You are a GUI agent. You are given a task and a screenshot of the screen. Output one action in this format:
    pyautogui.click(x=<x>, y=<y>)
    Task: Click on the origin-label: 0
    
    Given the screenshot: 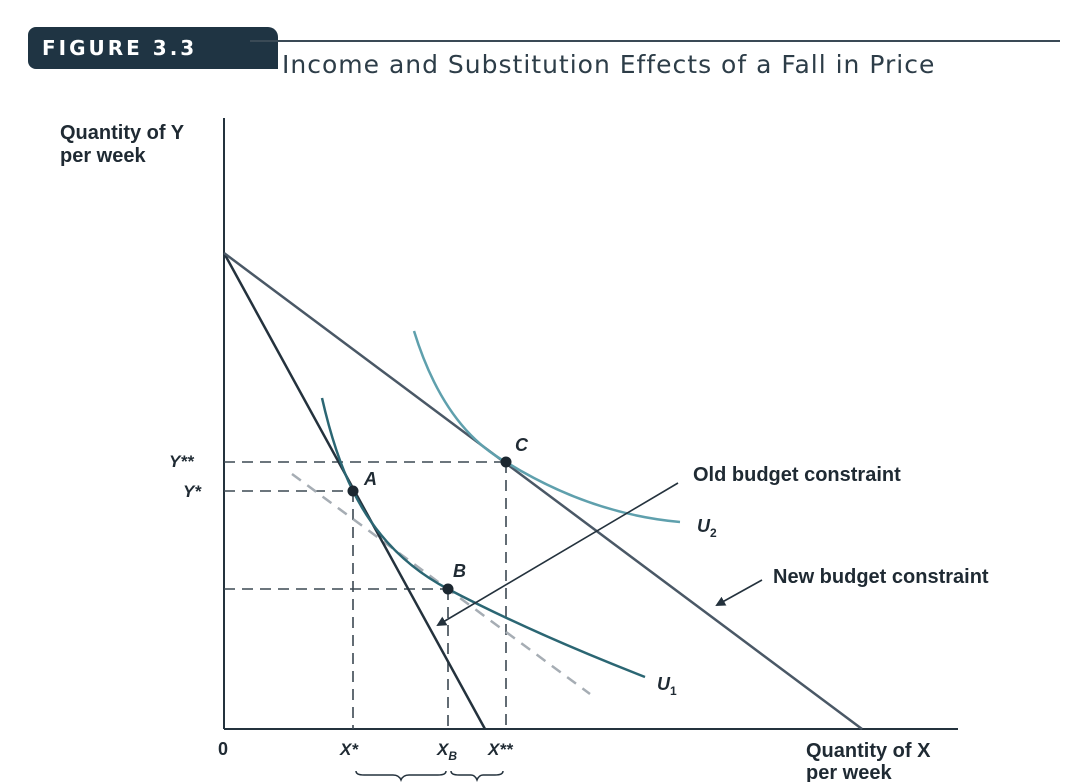 What is the action you would take?
    pyautogui.click(x=223, y=749)
    